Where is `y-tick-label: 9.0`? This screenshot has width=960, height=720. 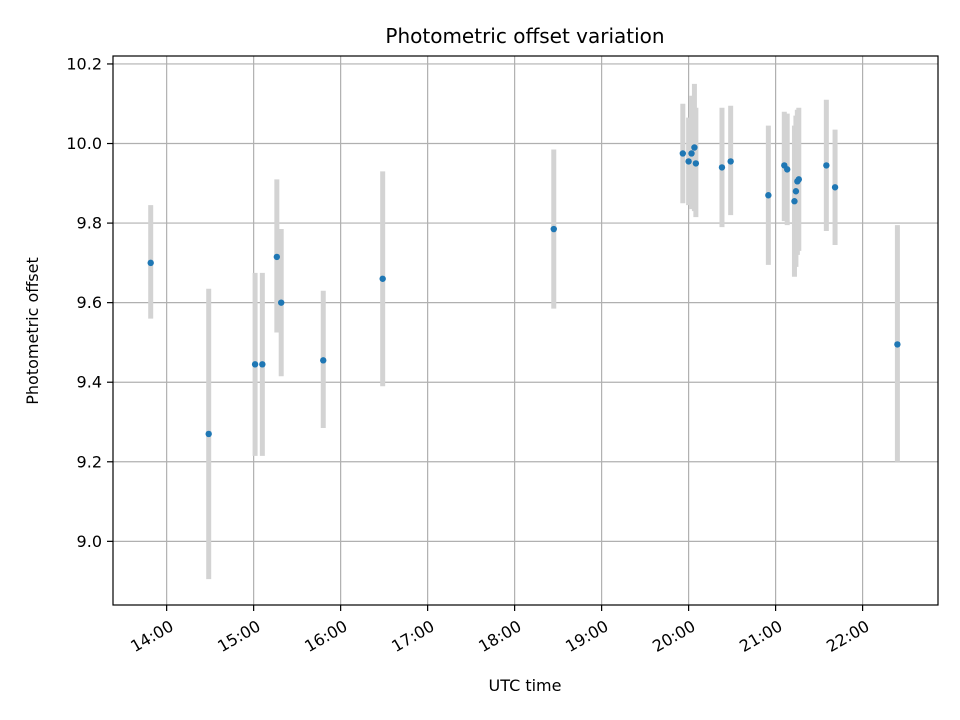
y-tick-label: 9.0 is located at coordinates (89, 541).